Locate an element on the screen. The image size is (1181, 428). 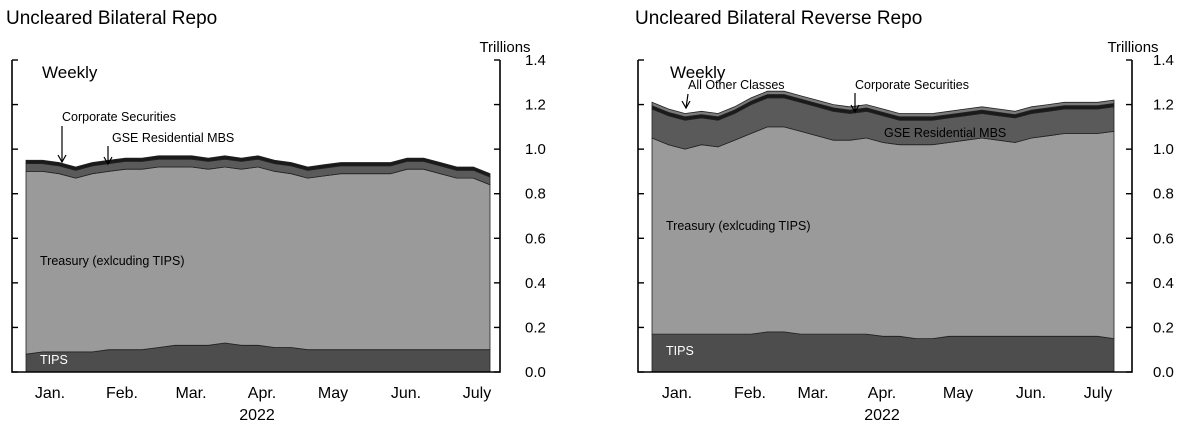
callout-arrowhead-all-other-classes is located at coordinates (686, 105).